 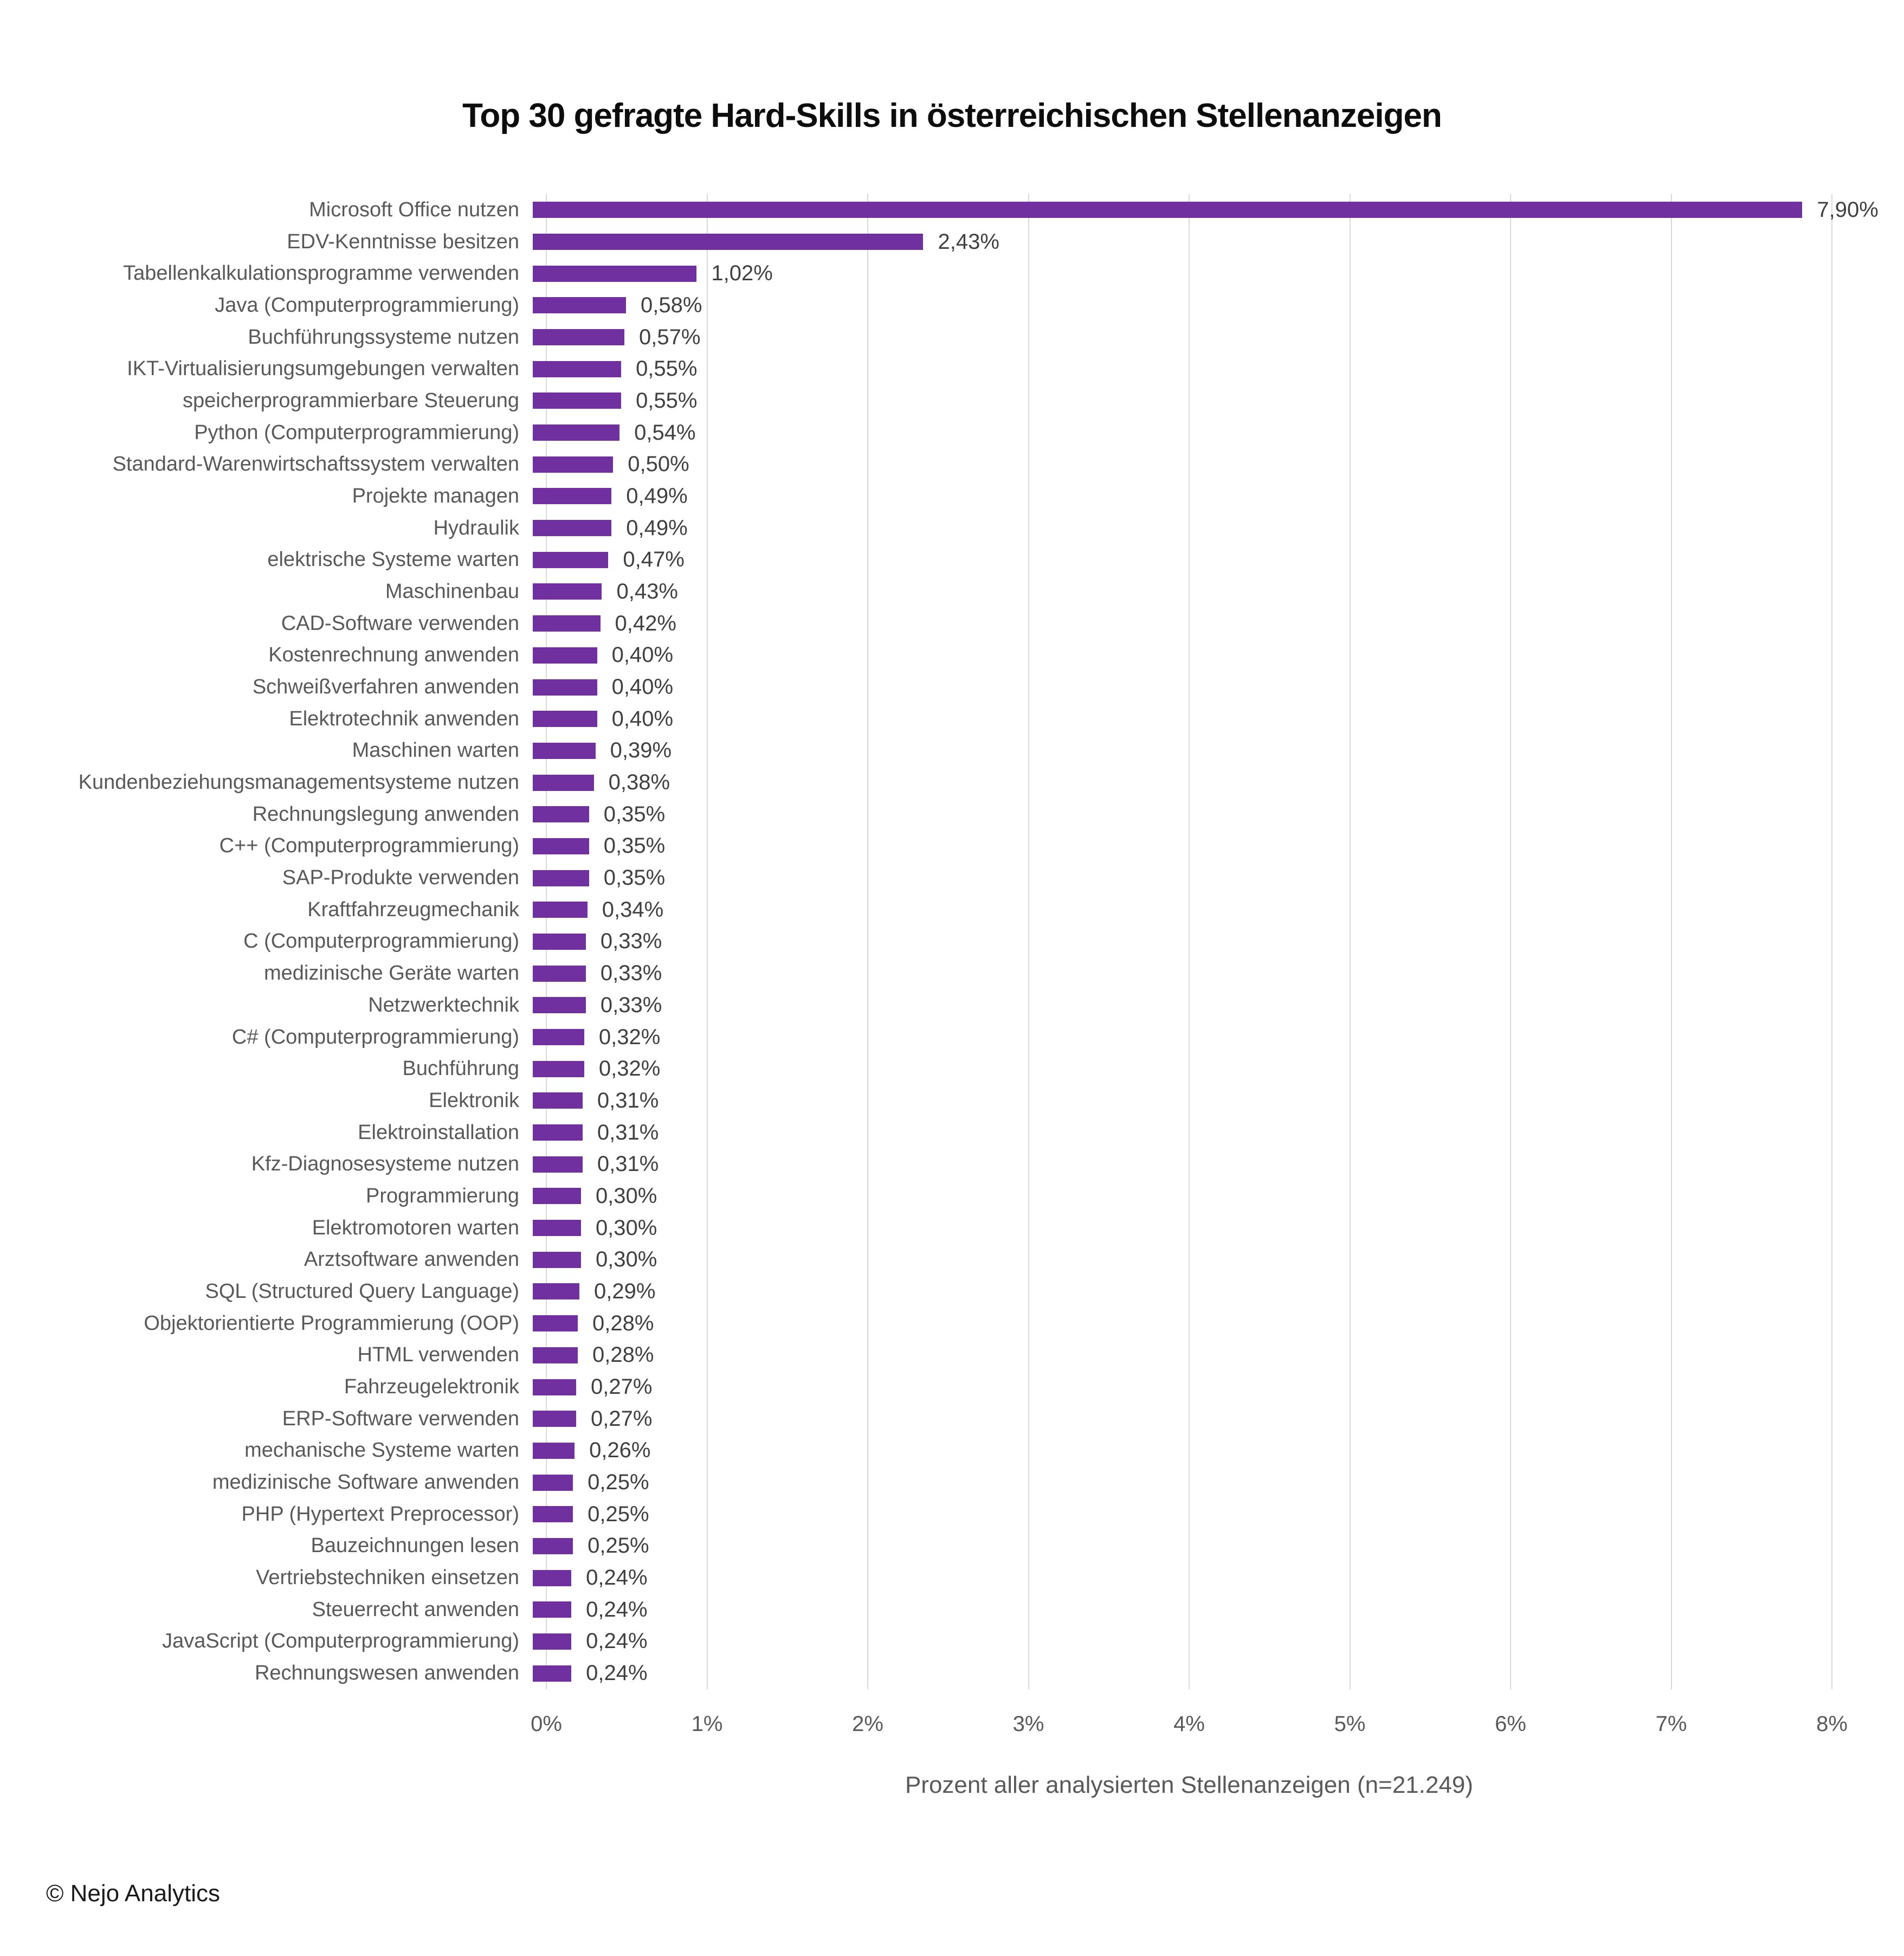 What do you see at coordinates (952, 624) in the screenshot?
I see `bar-row: CAD-Software verwenden 0,42%` at bounding box center [952, 624].